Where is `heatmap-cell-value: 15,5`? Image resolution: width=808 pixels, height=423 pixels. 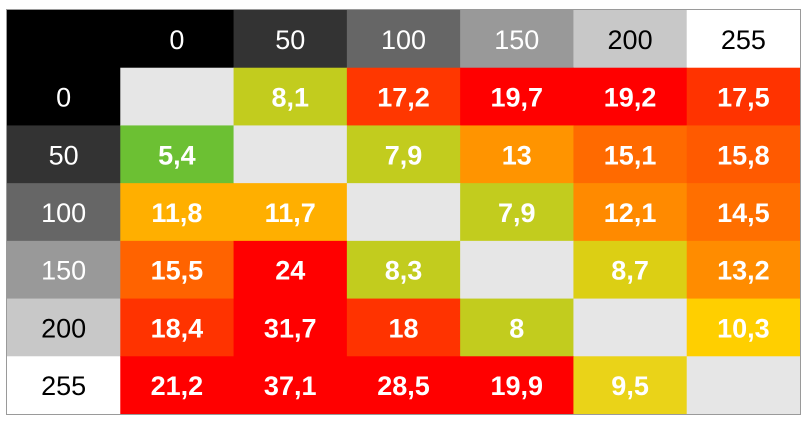 heatmap-cell-value: 15,5 is located at coordinates (177, 271).